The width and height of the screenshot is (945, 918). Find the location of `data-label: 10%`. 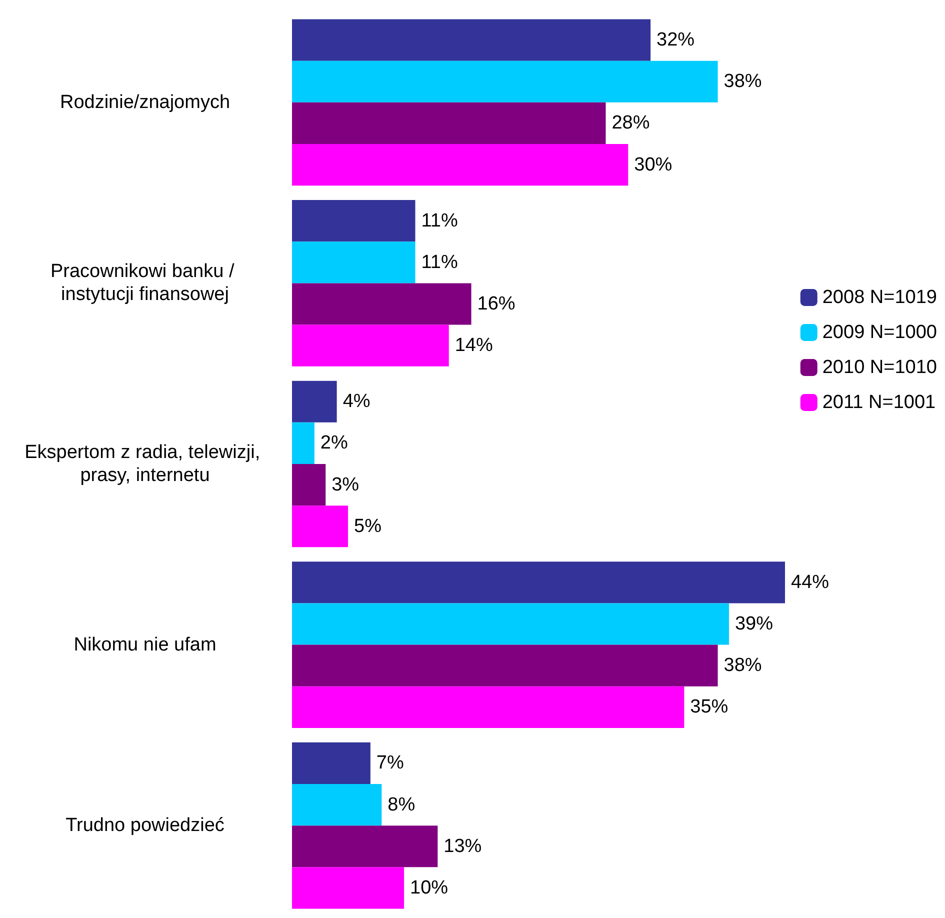

data-label: 10% is located at coordinates (429, 887).